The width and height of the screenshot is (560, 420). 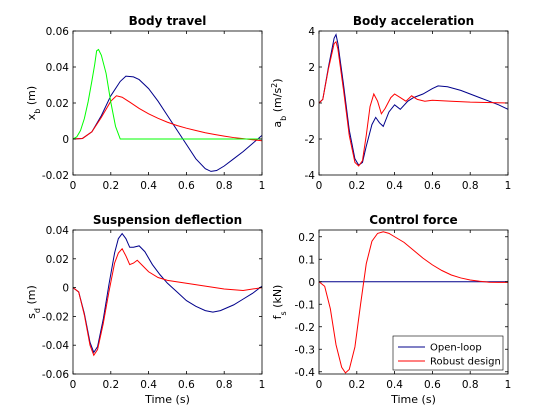 I want to click on y-tick-label: -0.06, so click(x=55, y=375).